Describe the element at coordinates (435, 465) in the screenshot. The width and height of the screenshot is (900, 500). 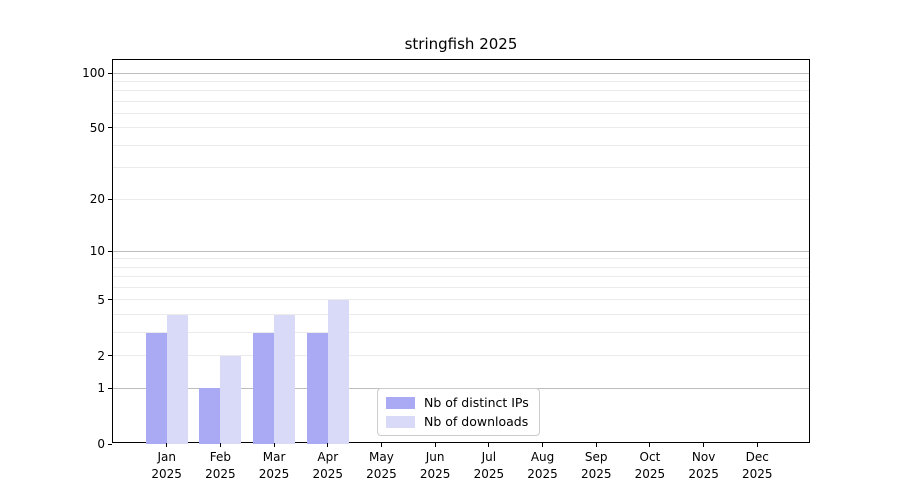
I see `x-tick-label-jun: Jun 2025` at that location.